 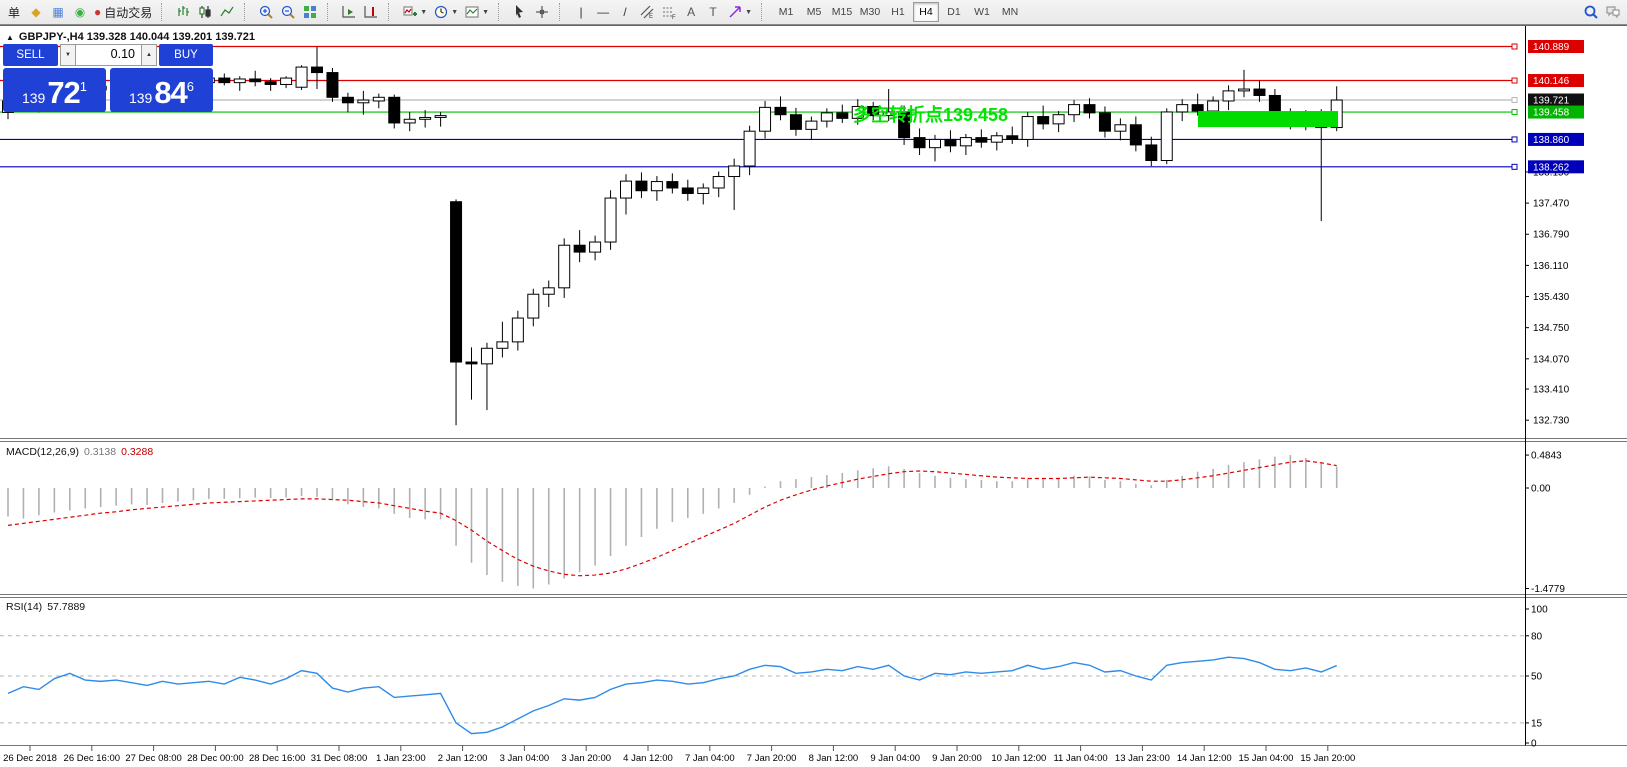 What do you see at coordinates (691, 12) in the screenshot?
I see `text-button: A` at bounding box center [691, 12].